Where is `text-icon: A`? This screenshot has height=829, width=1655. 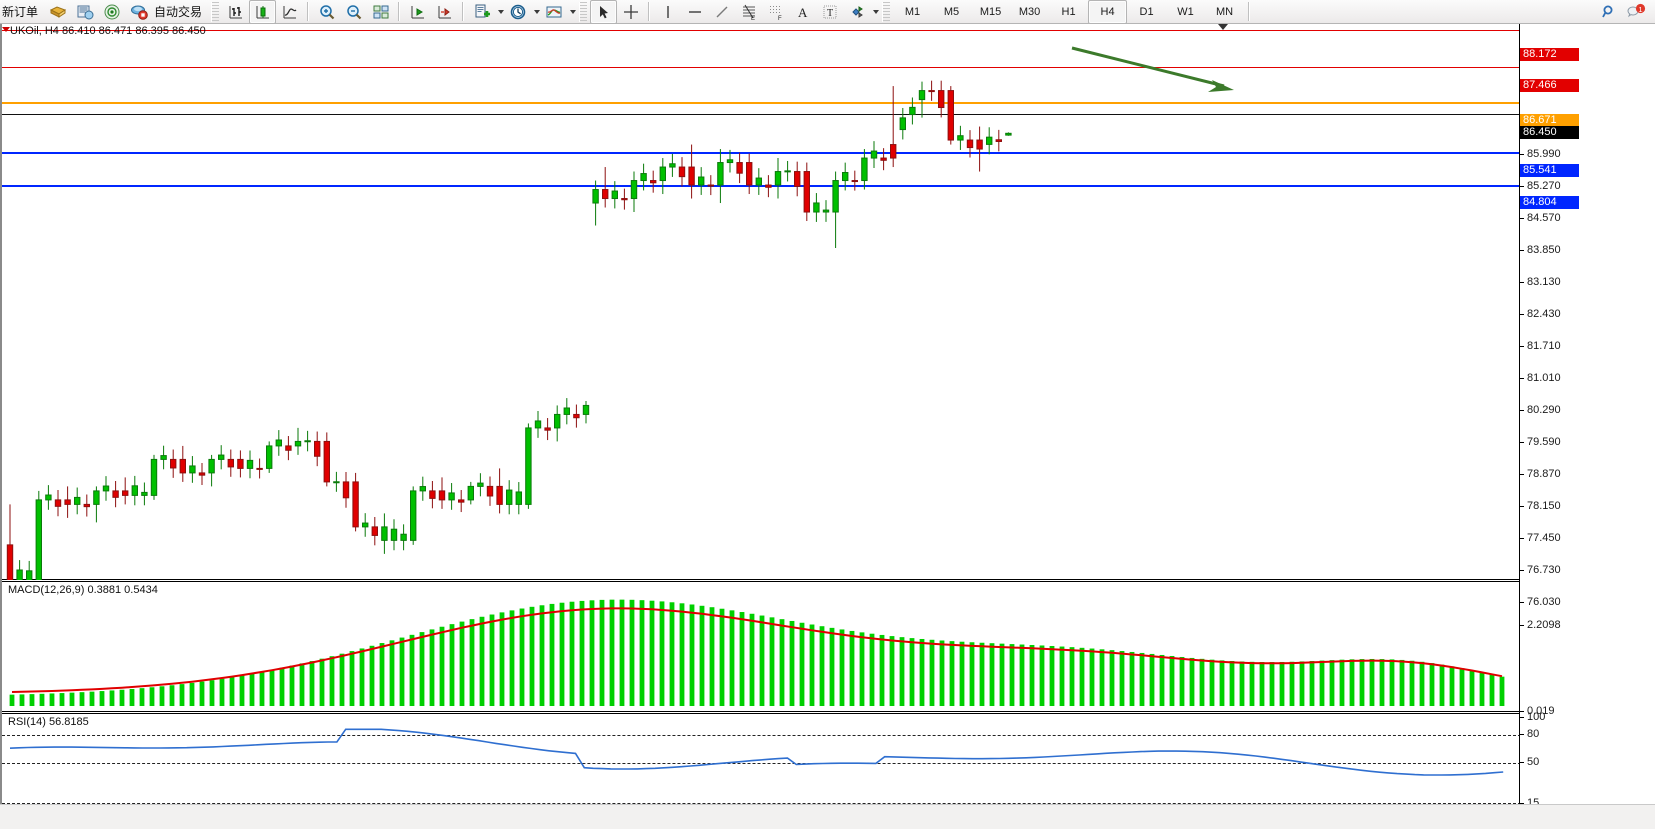
text-icon: A is located at coordinates (802, 12).